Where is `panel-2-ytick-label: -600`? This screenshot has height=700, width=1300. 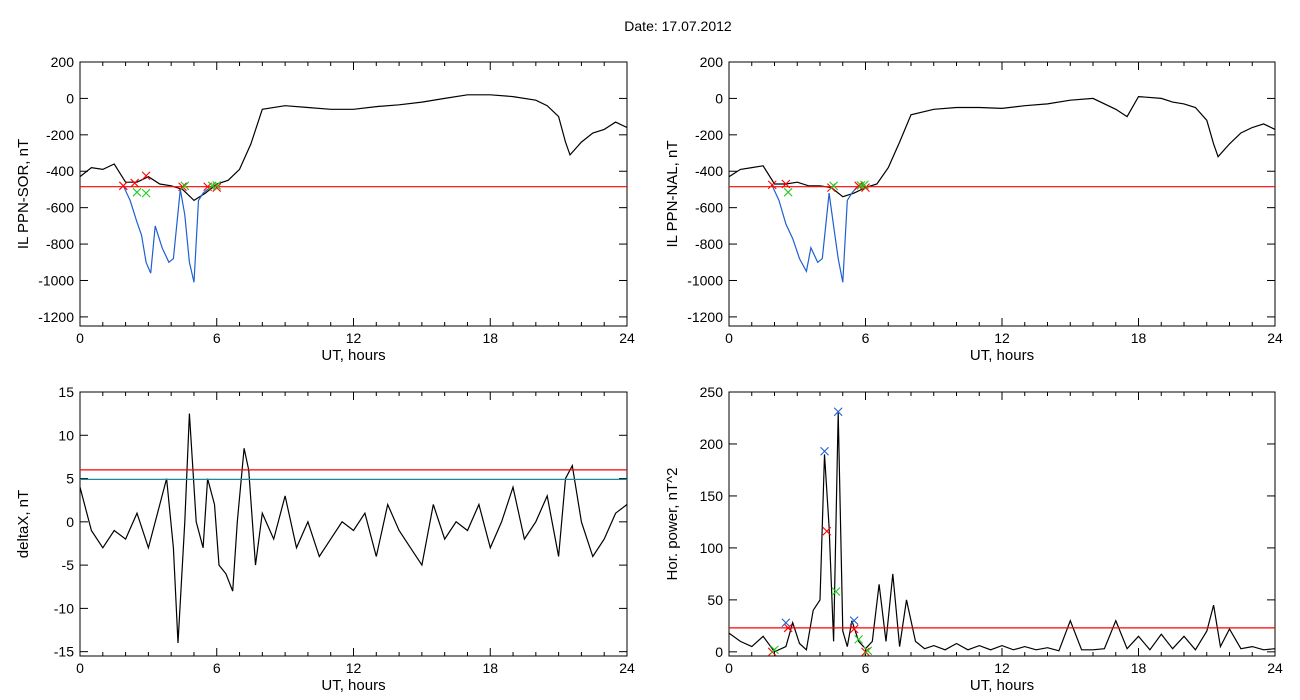 panel-2-ytick-label: -600 is located at coordinates (709, 208).